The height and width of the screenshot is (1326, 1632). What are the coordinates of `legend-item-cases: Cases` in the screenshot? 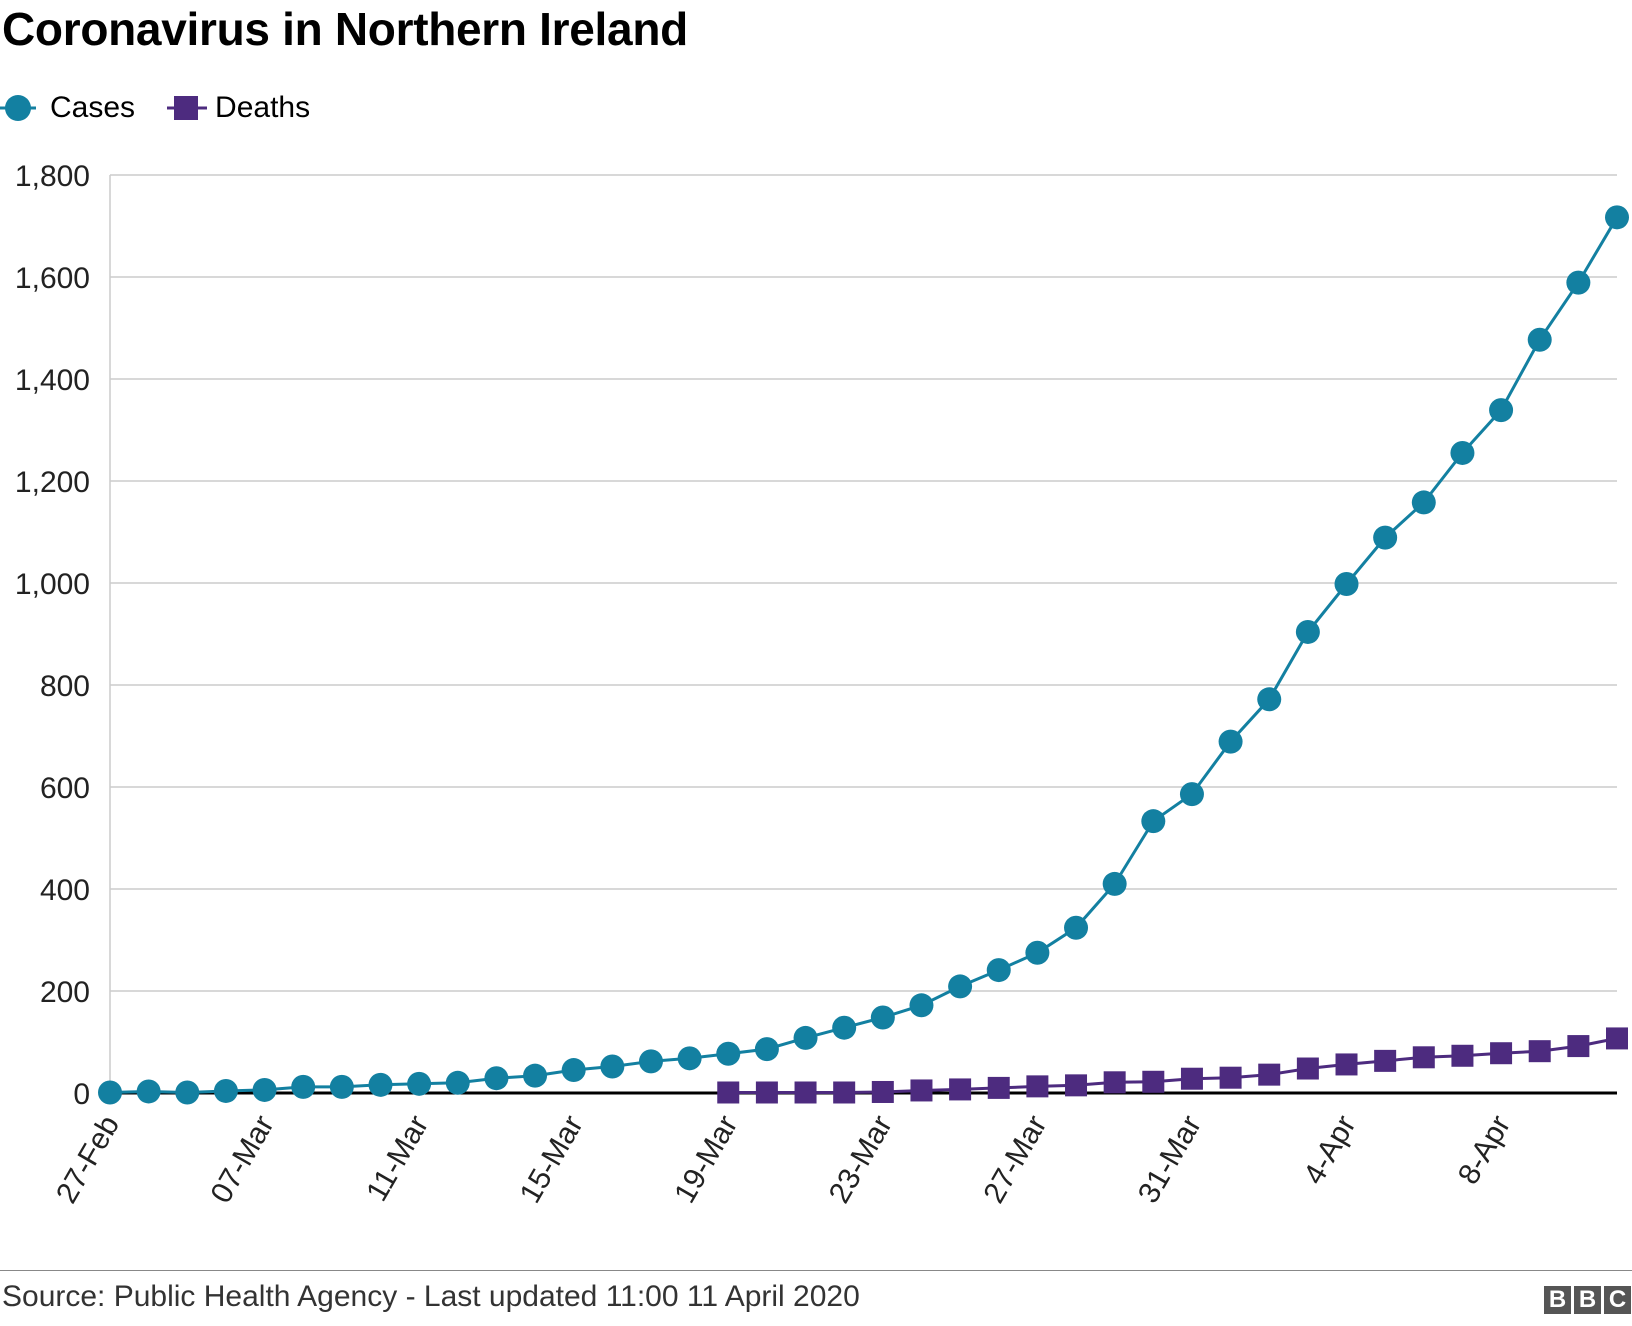 It's located at (67, 108).